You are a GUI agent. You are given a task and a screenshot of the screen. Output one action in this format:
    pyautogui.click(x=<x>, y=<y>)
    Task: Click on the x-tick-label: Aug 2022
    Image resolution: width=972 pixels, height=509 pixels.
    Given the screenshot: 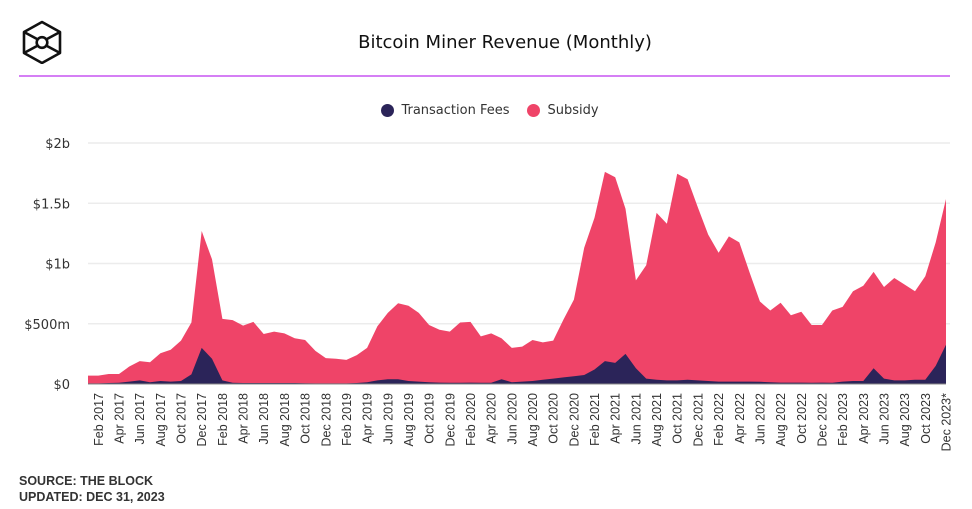 What is the action you would take?
    pyautogui.click(x=781, y=420)
    